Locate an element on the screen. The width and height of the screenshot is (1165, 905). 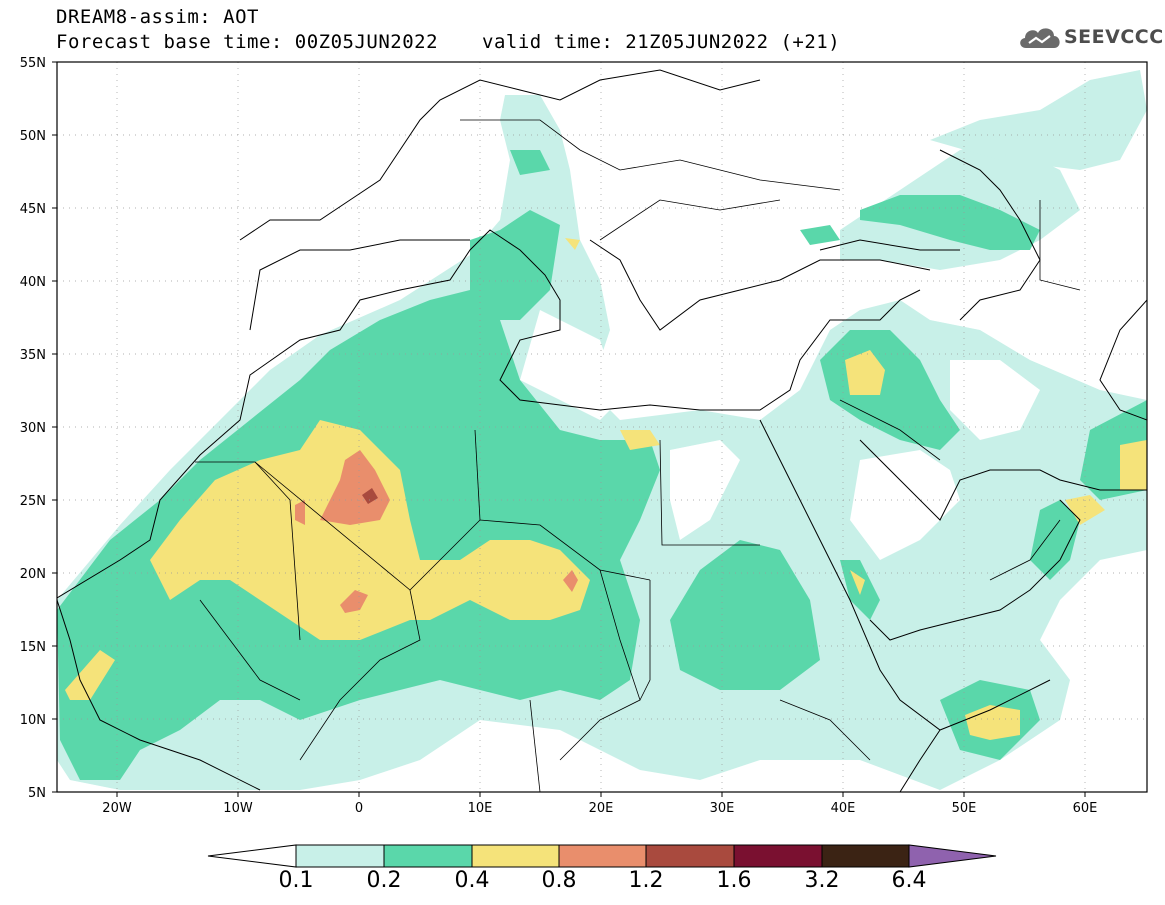
lon-label: 30E is located at coordinates (722, 808).